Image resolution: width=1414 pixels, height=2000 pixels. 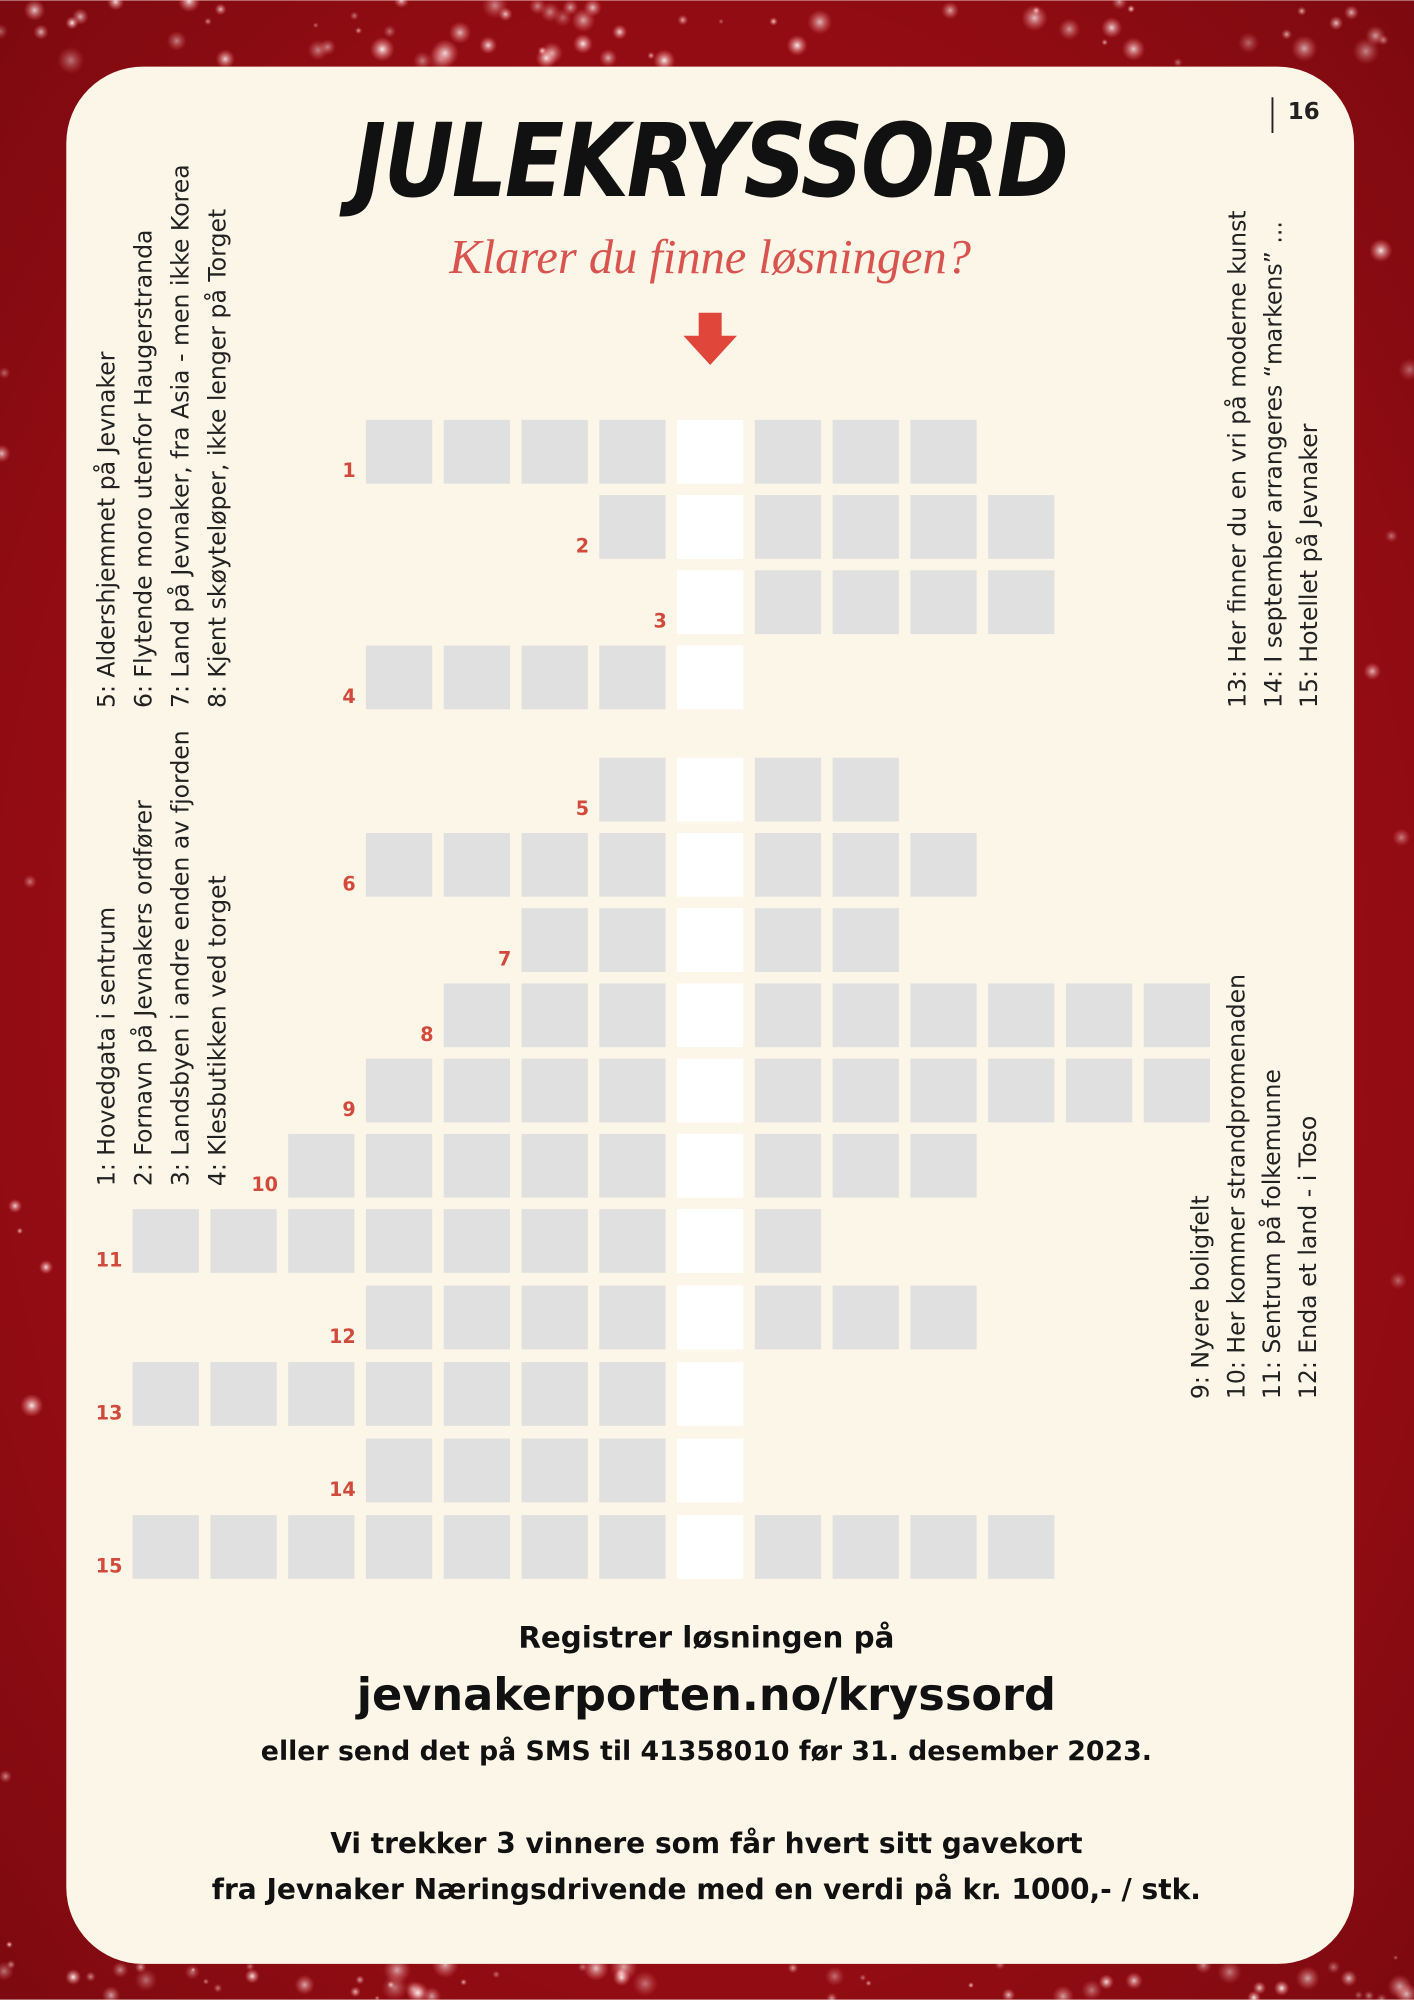 I want to click on arrow-down, so click(x=710, y=339).